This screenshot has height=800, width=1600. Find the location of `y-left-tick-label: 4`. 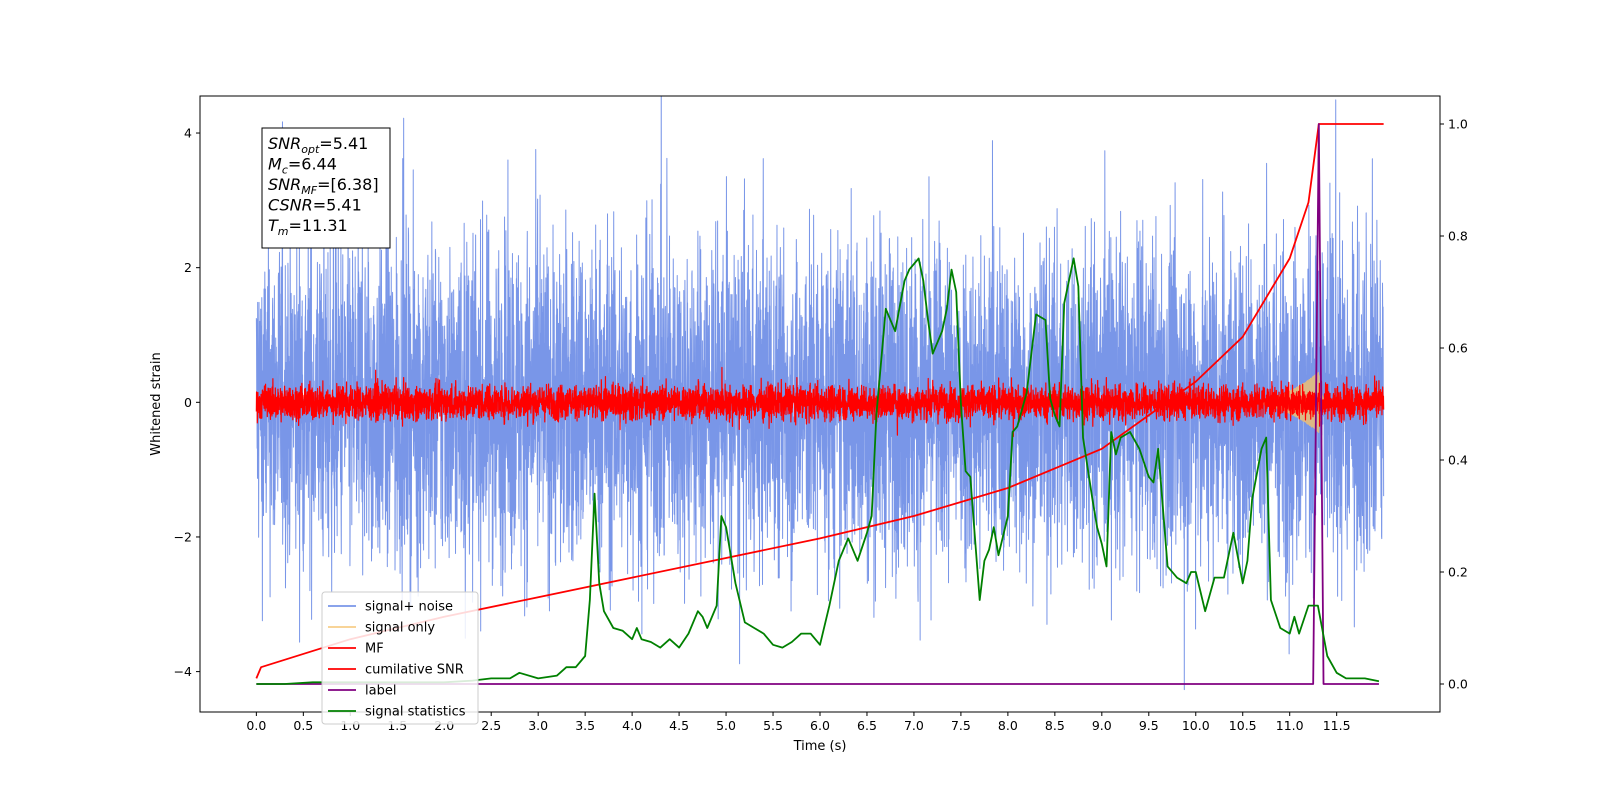

y-left-tick-label: 4 is located at coordinates (188, 133).